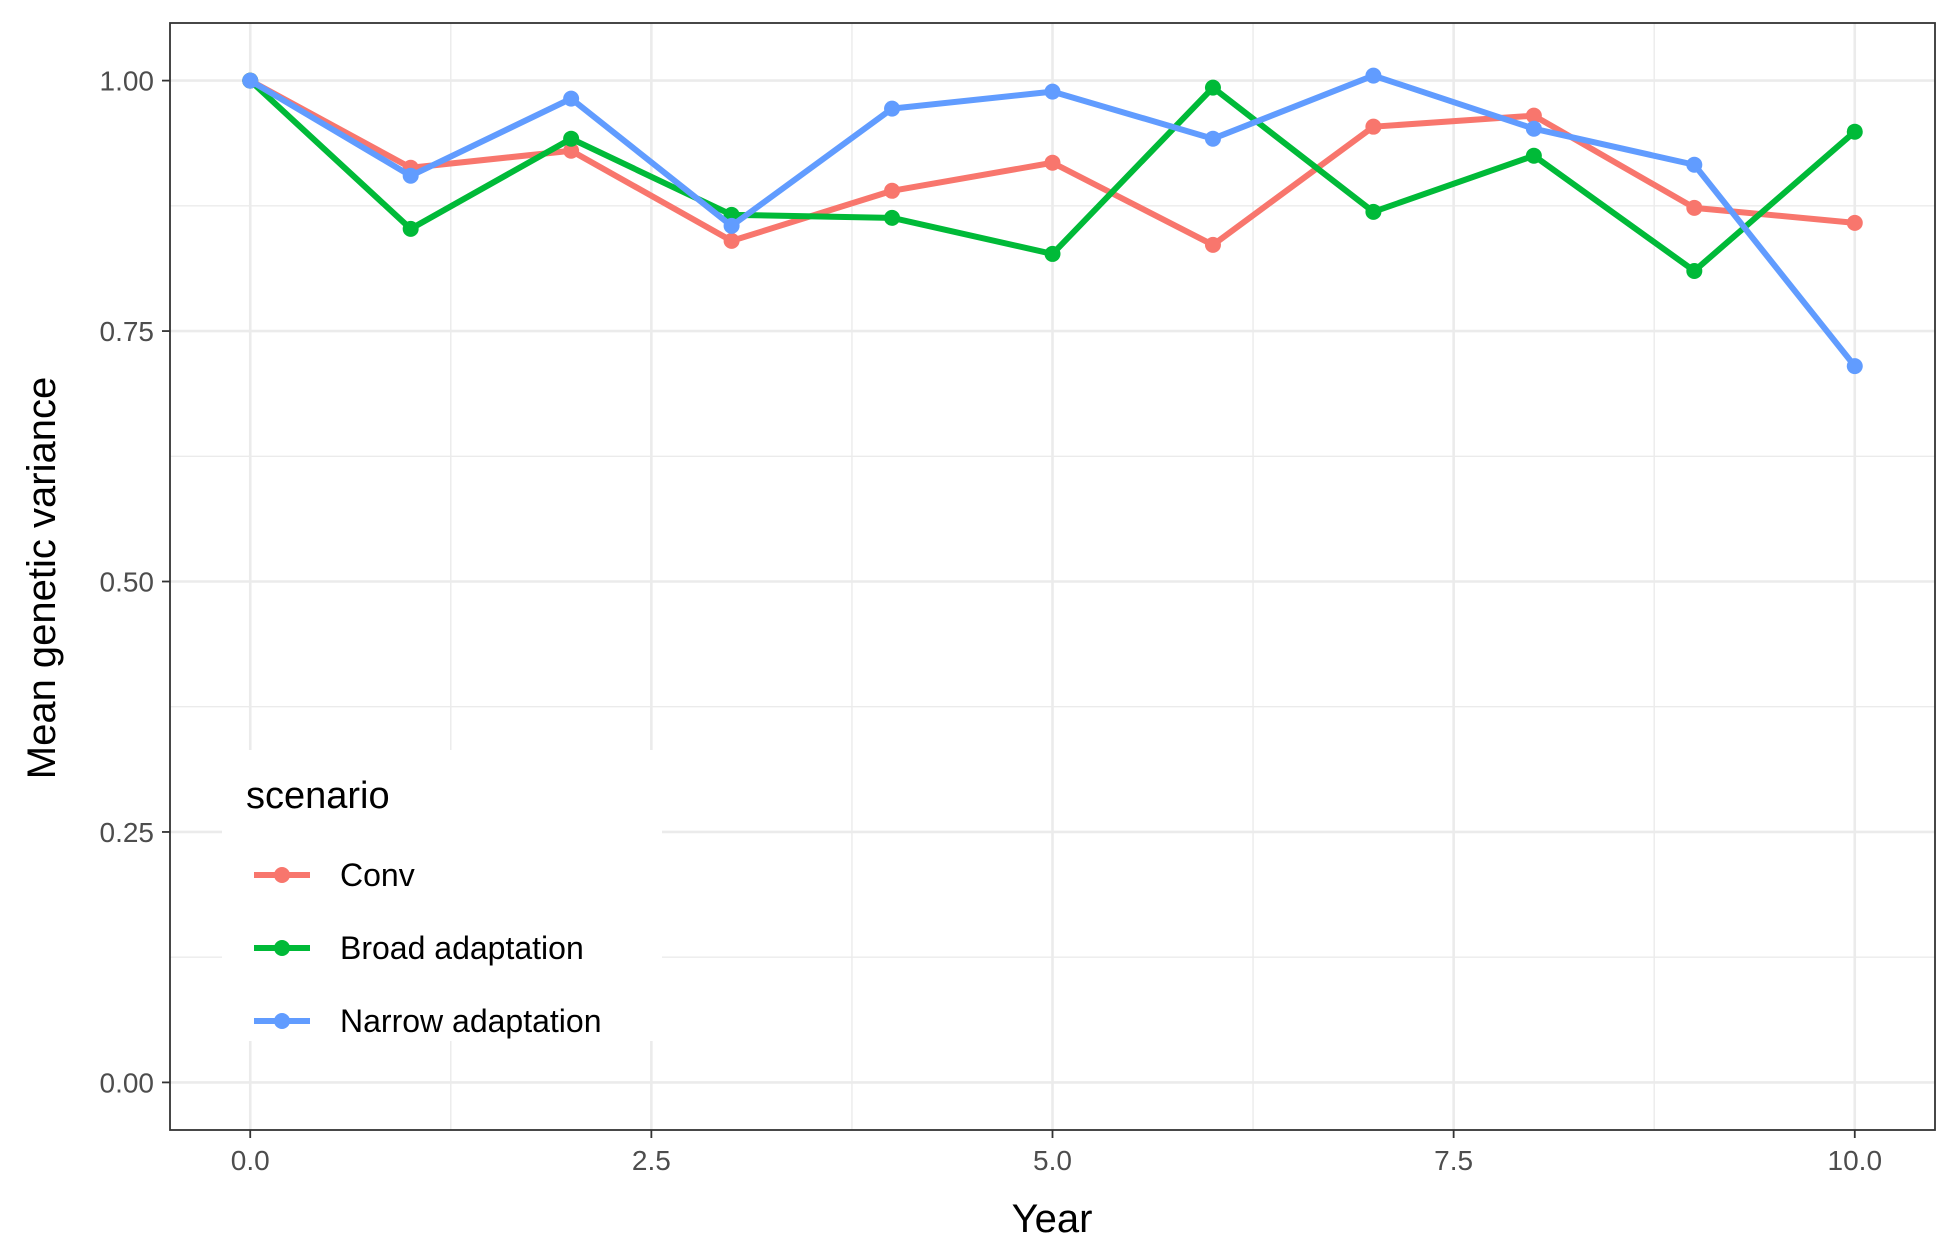  I want to click on y-axis-title: Mean genetic variance, so click(42, 578).